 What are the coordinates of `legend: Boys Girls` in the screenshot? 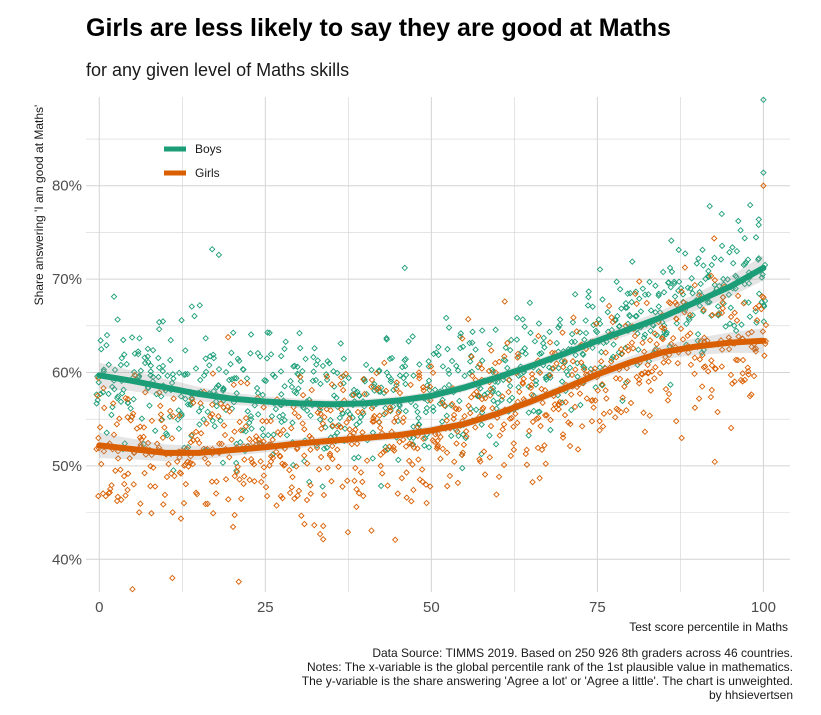 It's located at (193, 161).